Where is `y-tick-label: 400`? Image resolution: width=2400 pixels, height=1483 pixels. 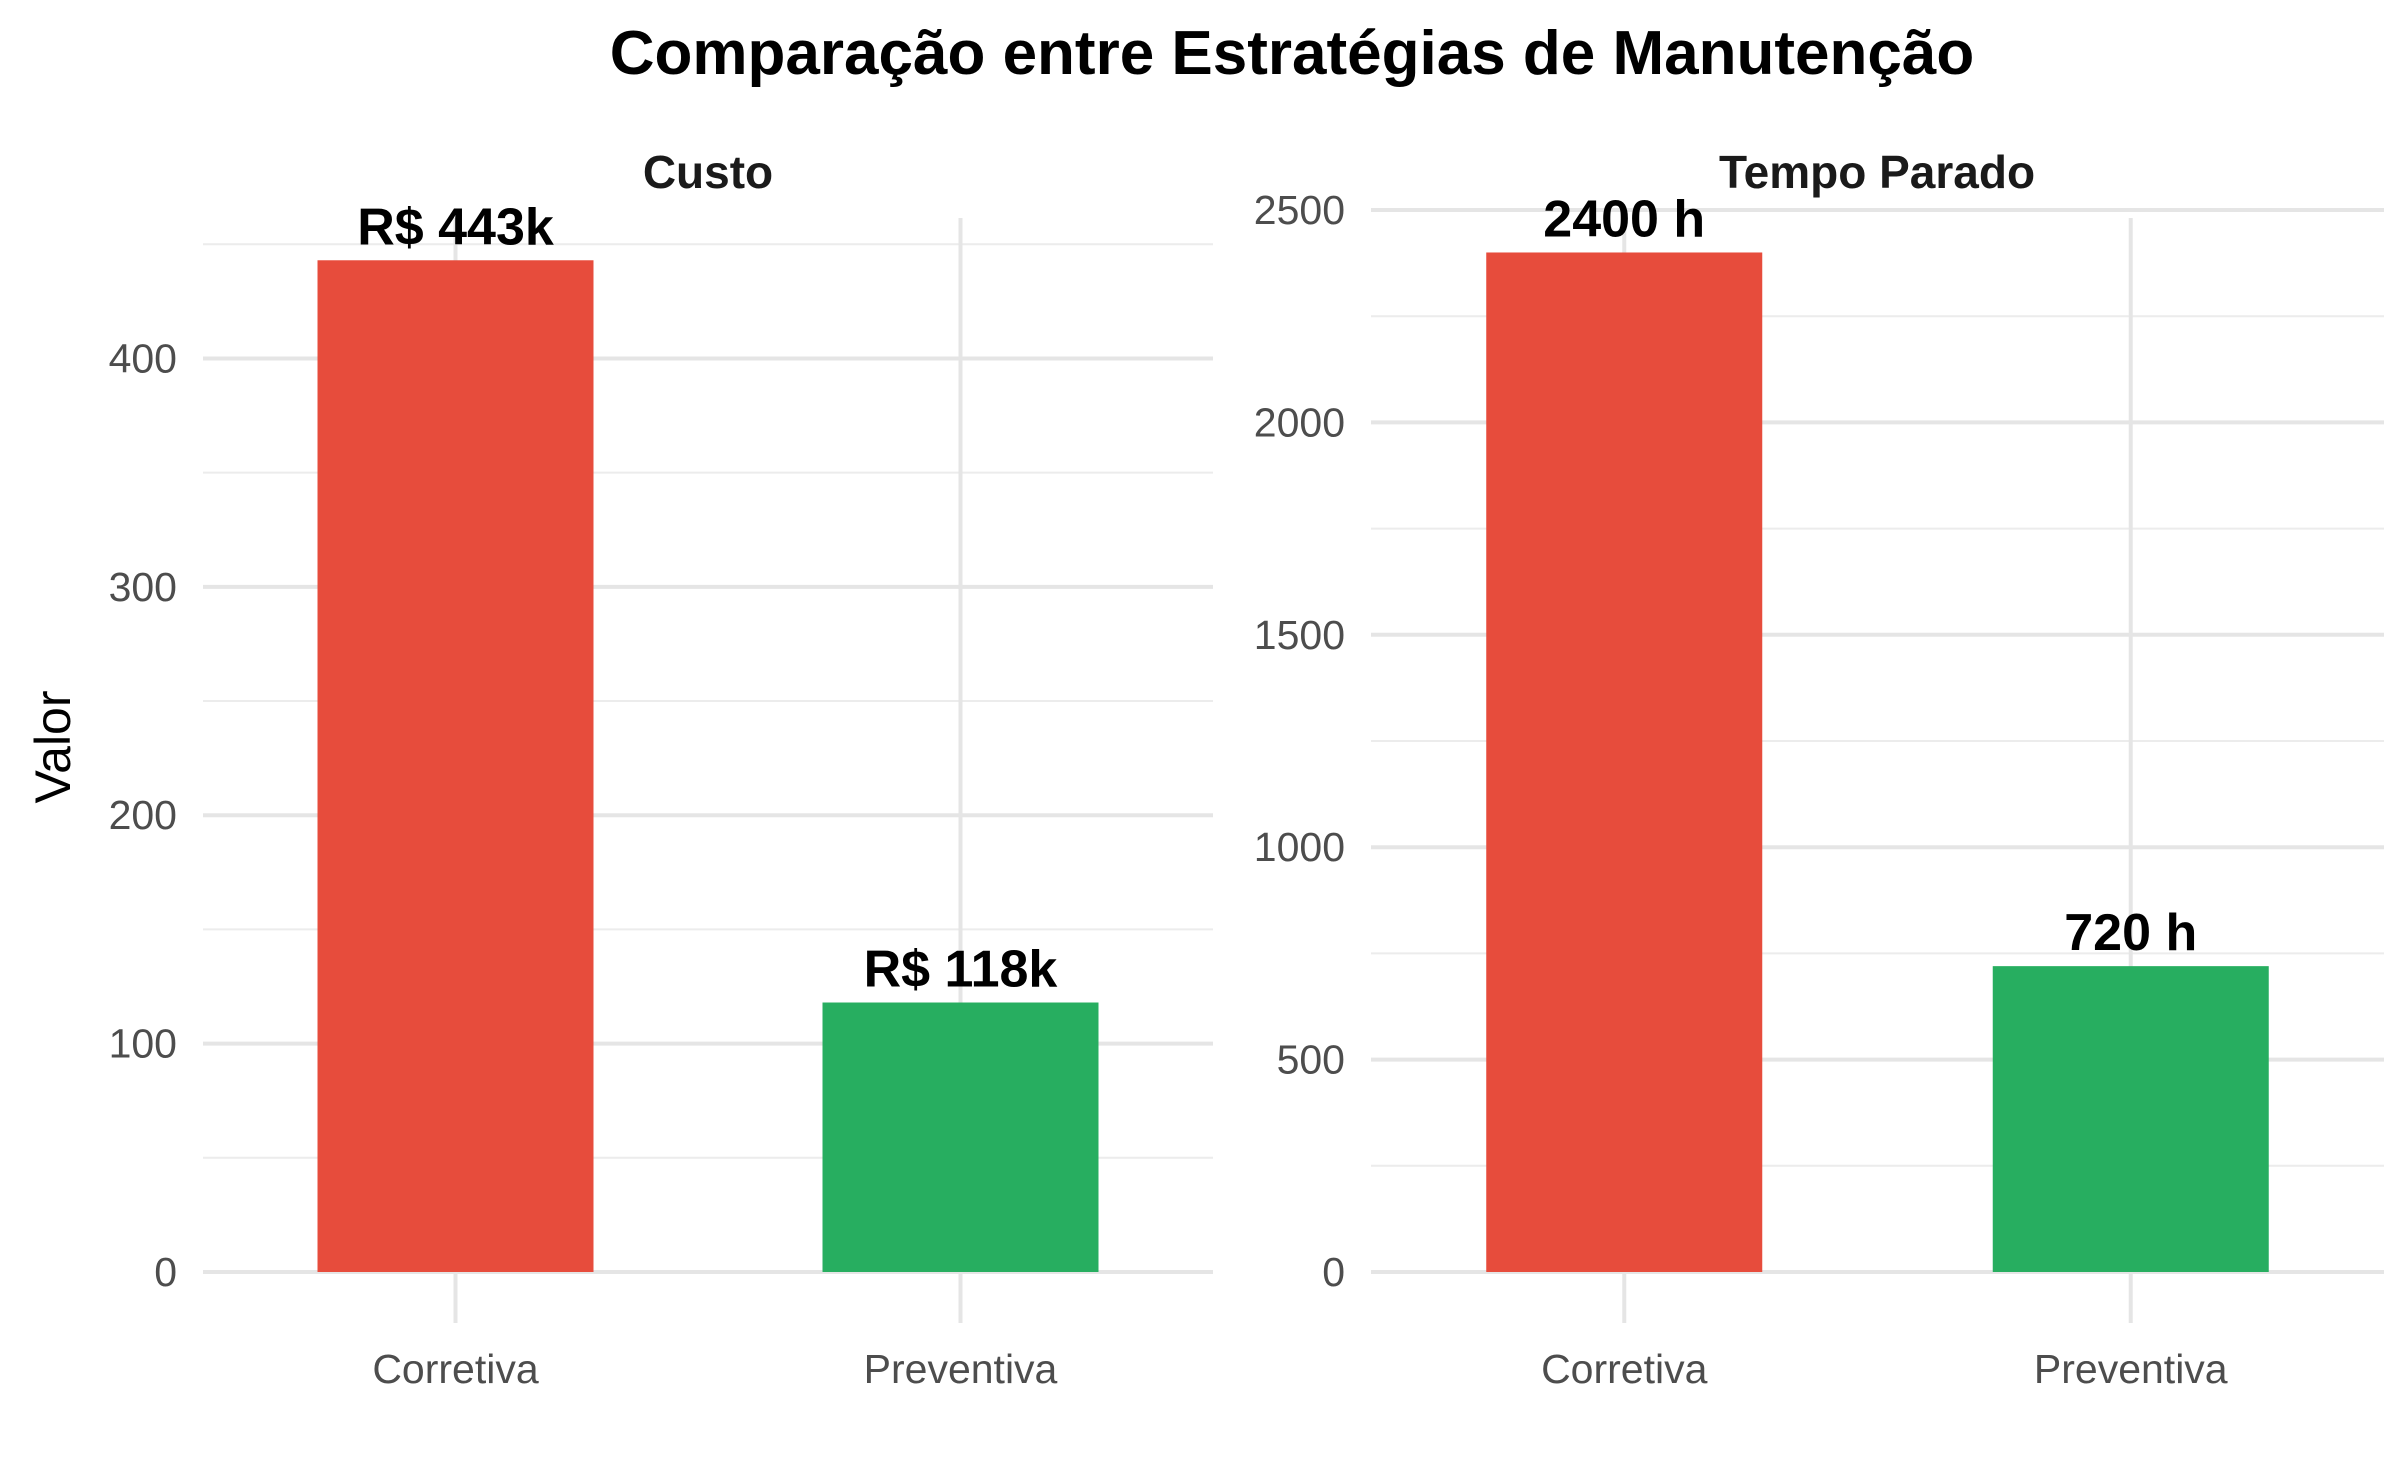
y-tick-label: 400 is located at coordinates (143, 358).